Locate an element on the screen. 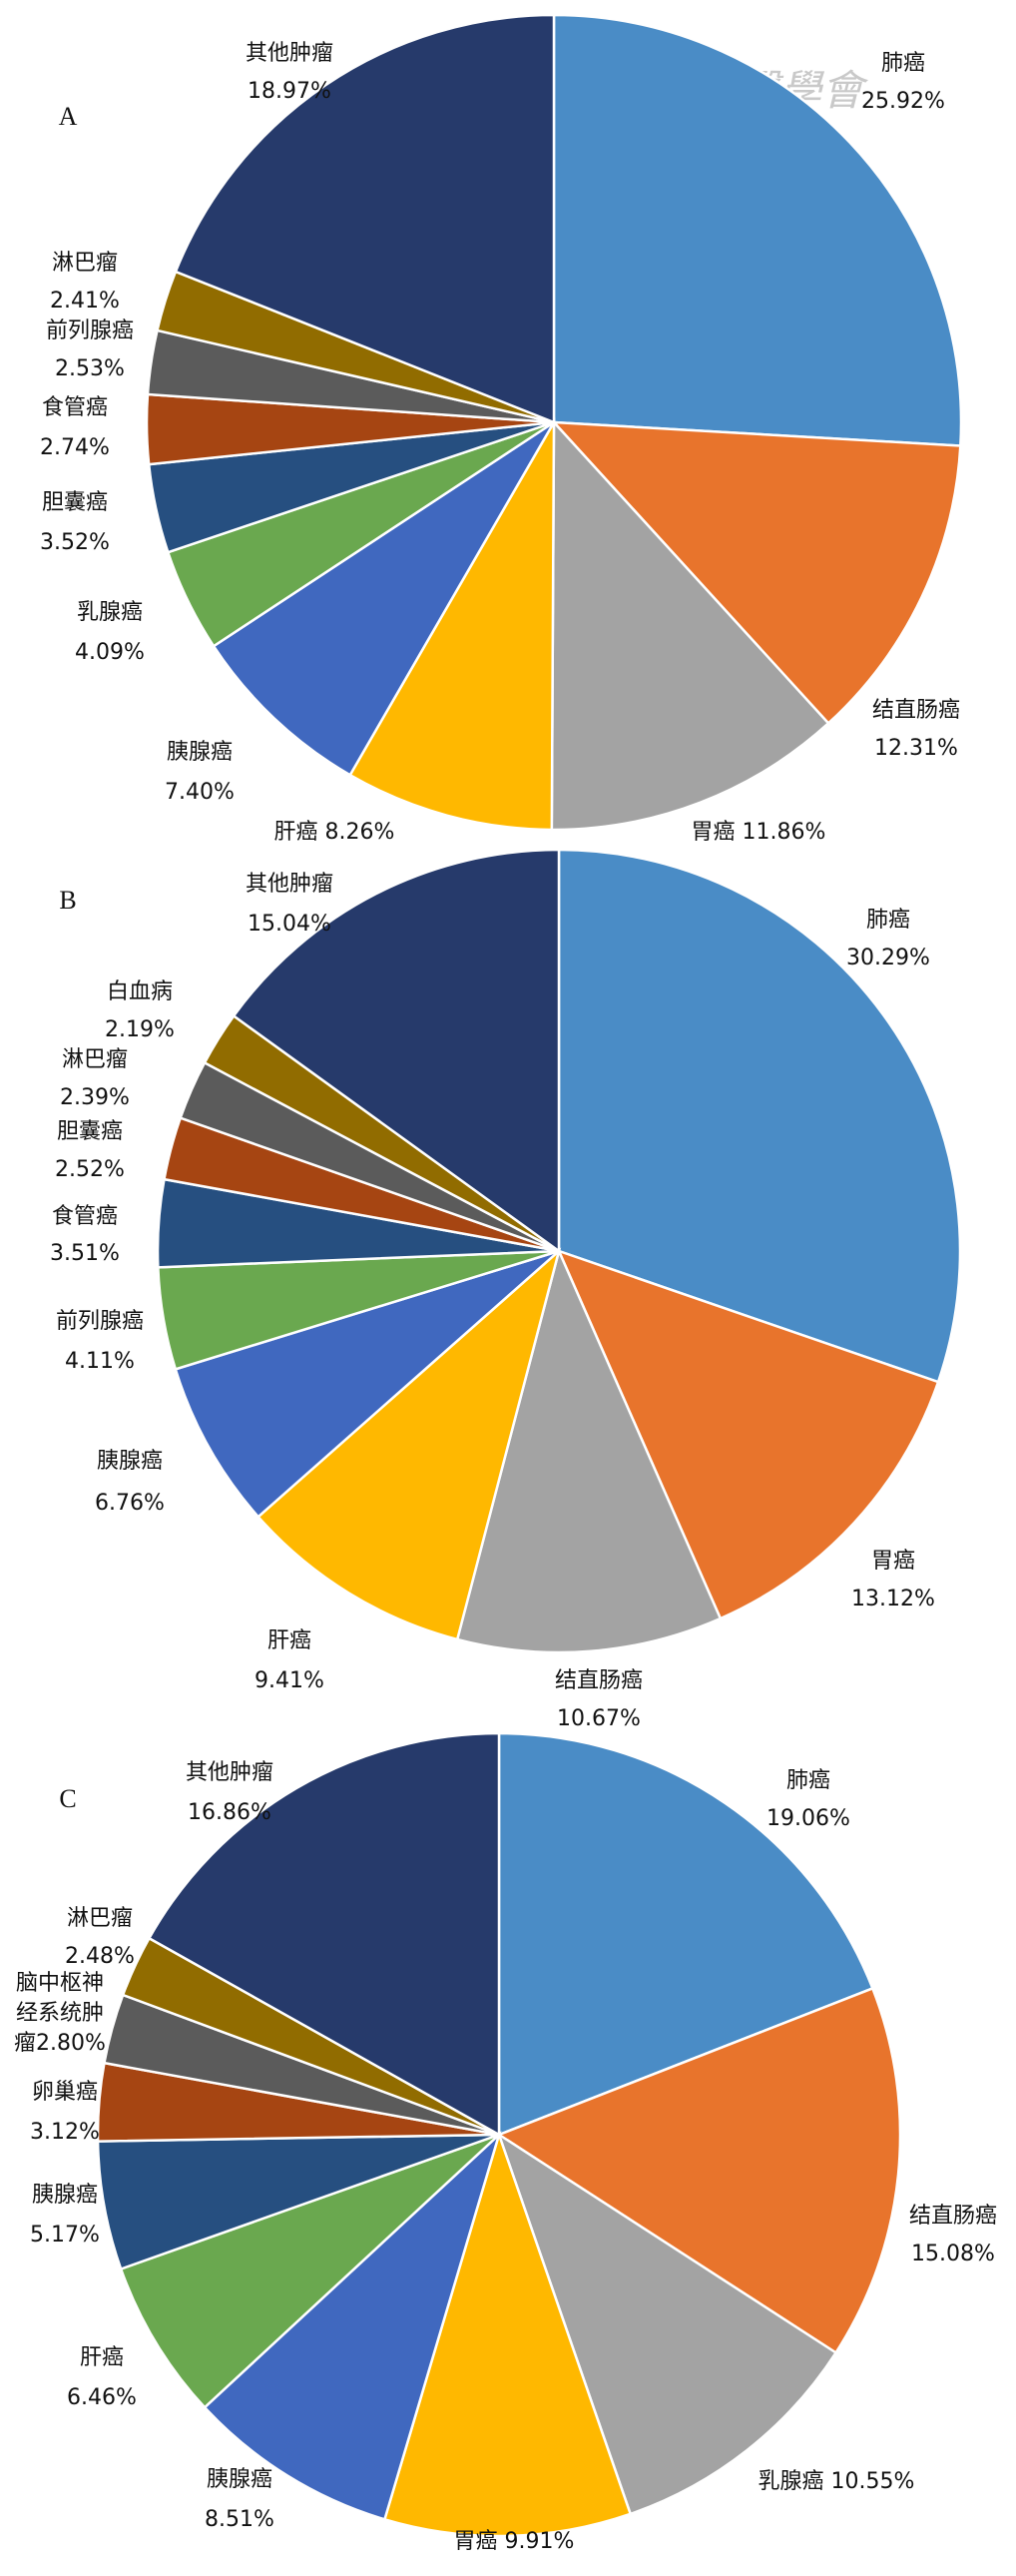 This screenshot has height=2576, width=1016. slice-label: 结直肠癌 10.67% is located at coordinates (599, 1699).